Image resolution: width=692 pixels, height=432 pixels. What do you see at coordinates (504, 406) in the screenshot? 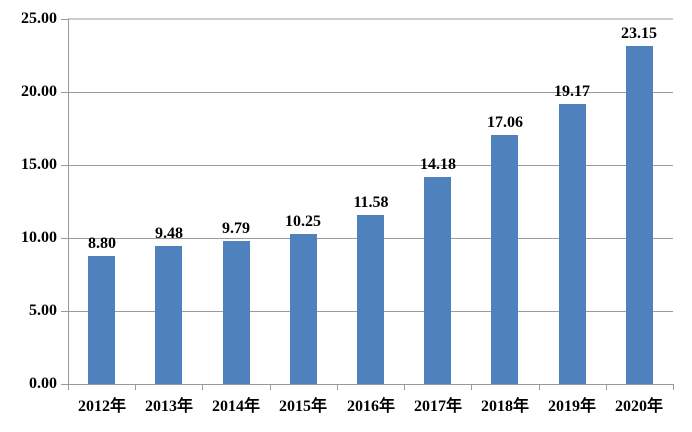
I see `x-axis-label: 2018年` at bounding box center [504, 406].